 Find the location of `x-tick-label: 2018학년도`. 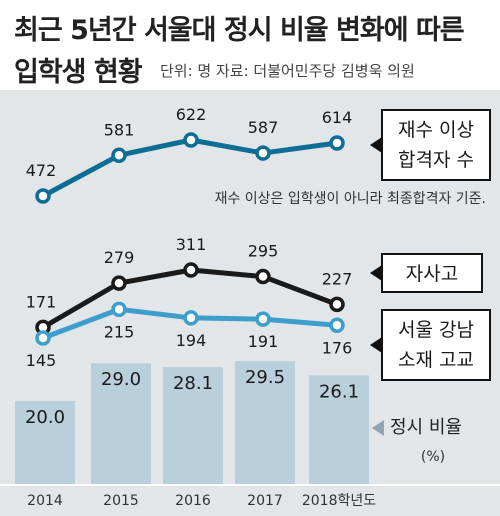

x-tick-label: 2018학년도 is located at coordinates (339, 501).